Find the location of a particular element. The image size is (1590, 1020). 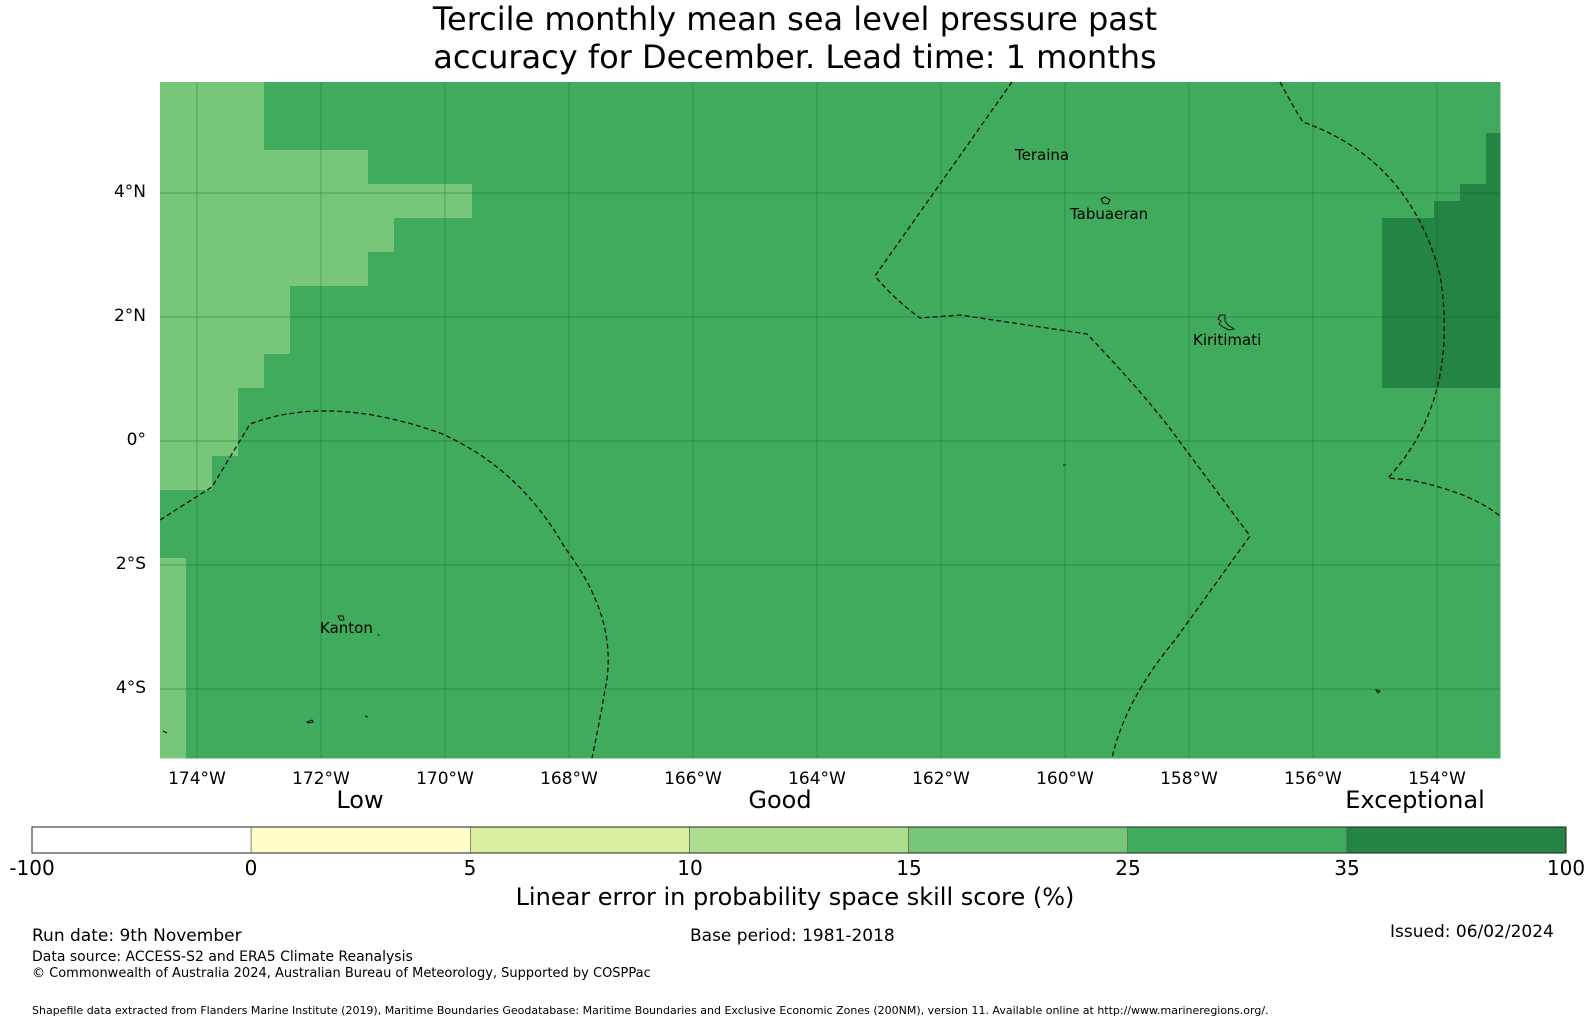

colorbar-frame is located at coordinates (799, 840).